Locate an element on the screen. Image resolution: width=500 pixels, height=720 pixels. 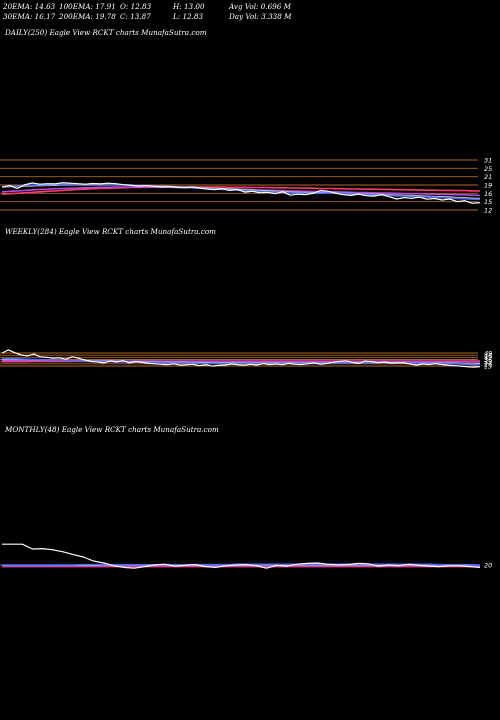
daily-axis-label: 21 is located at coordinates (488, 177).